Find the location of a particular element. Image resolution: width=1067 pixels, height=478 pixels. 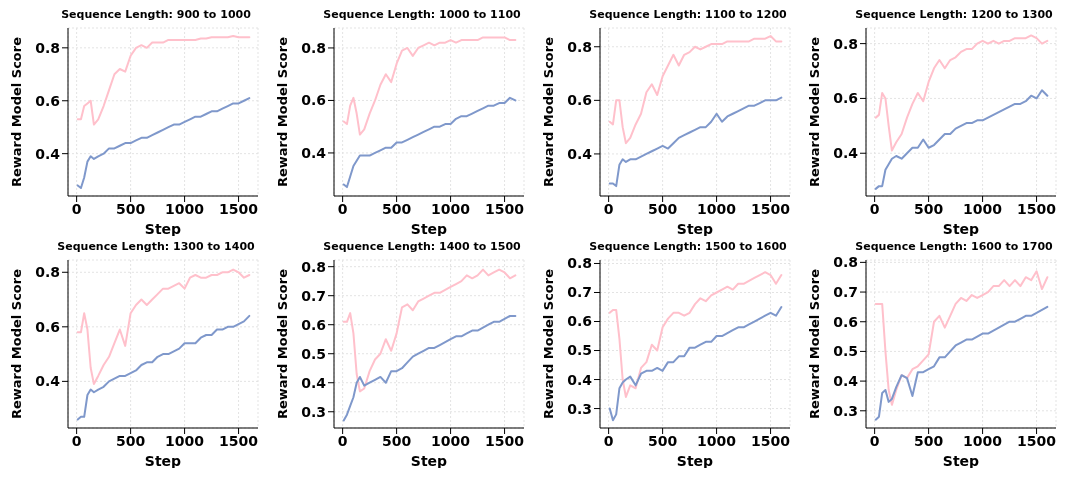

chart-title: Sequence Length: 1500 to 1600 is located at coordinates (688, 247).